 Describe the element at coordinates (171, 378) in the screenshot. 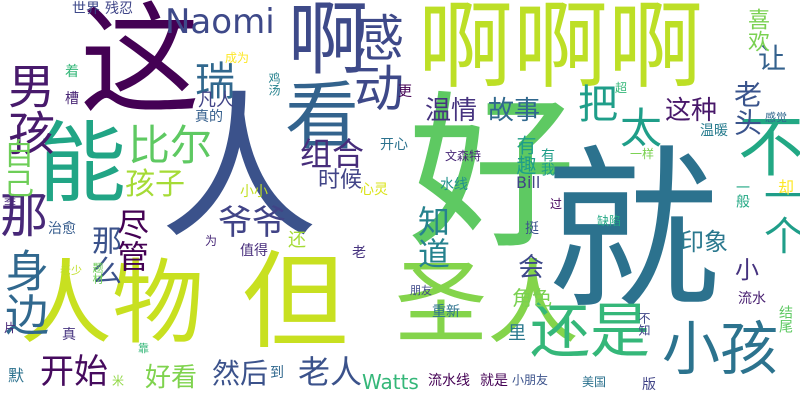

I see `word-haokan: 好看` at that location.